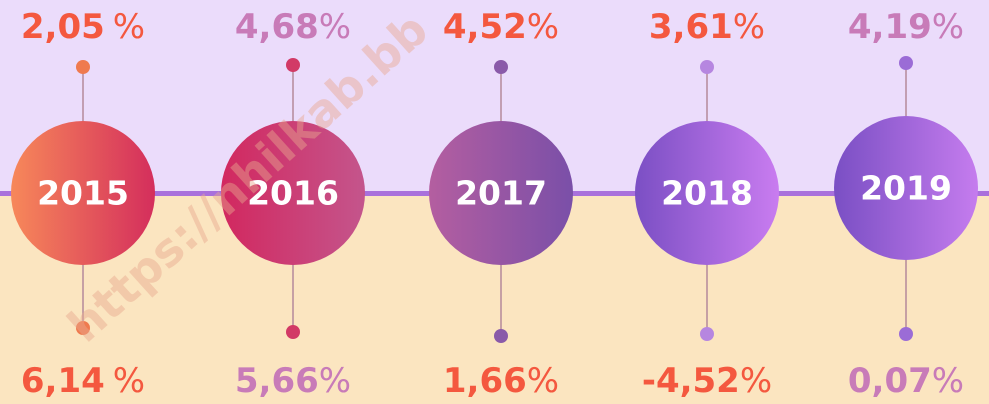 The image size is (989, 404). I want to click on bottom-value: 1,66, so click(485, 381).